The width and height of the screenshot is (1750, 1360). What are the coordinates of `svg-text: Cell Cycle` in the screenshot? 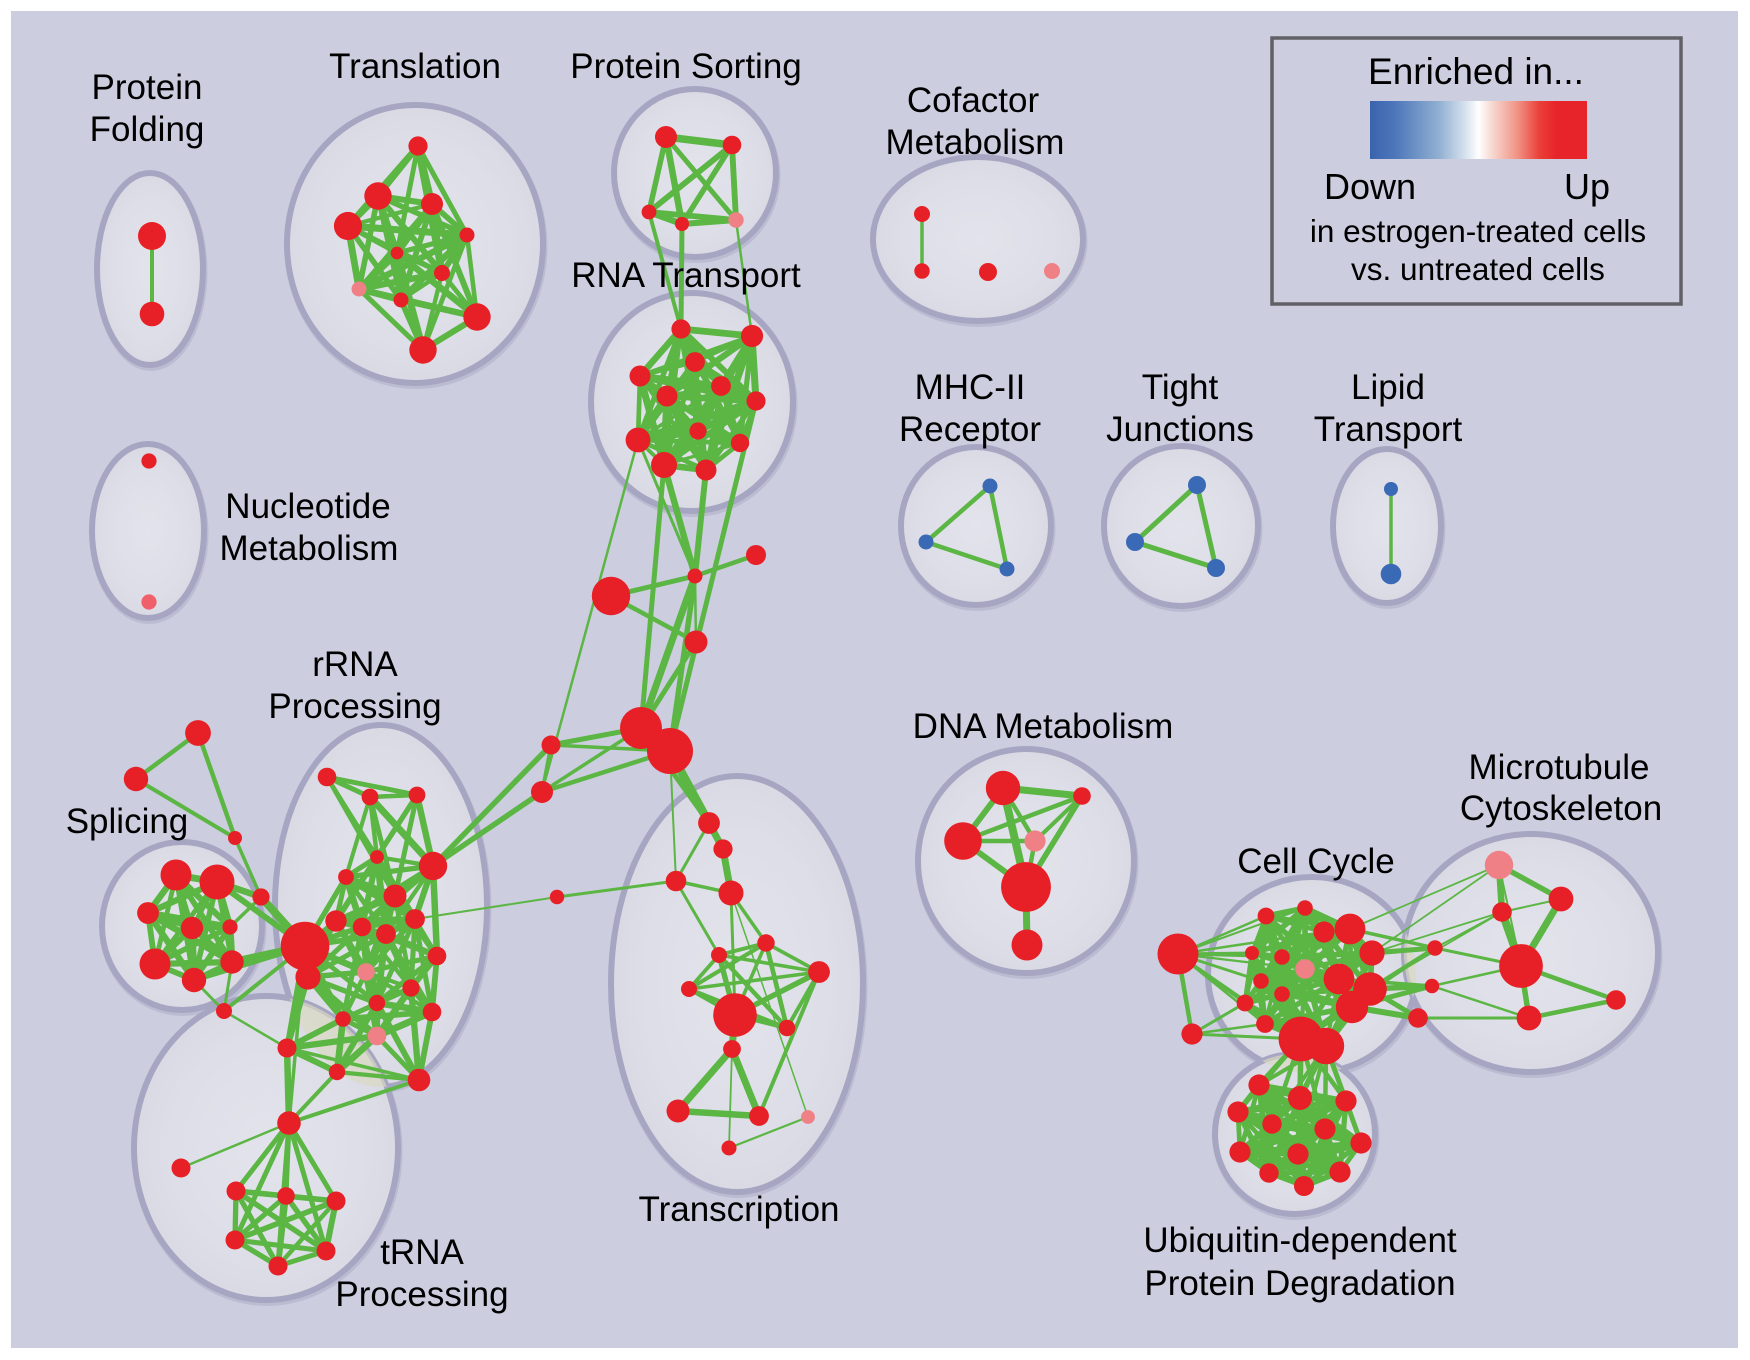 It's located at (1316, 861).